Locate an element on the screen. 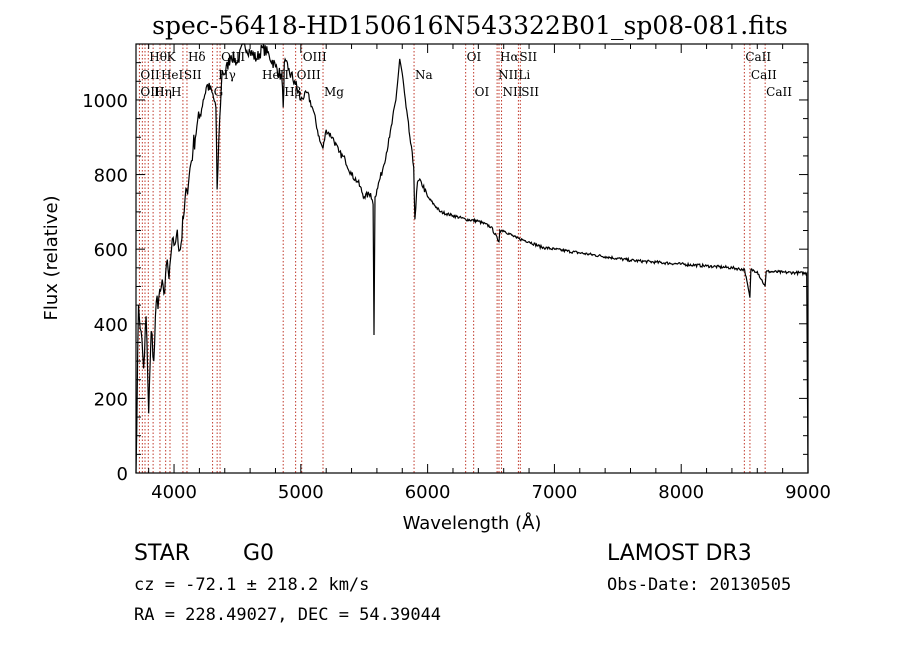  spectral-line-label: Hθ is located at coordinates (158, 57).